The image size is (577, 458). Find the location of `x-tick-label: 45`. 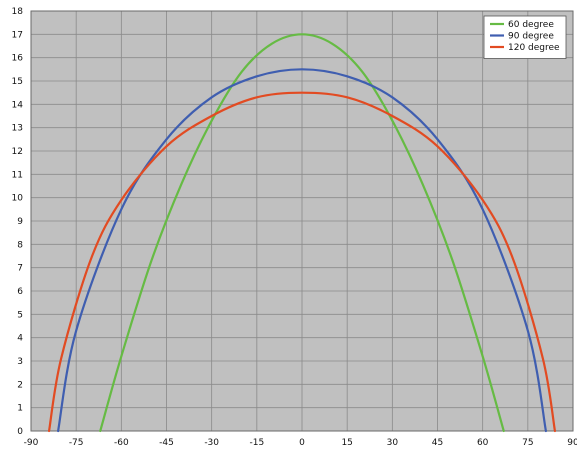

x-tick-label: 45 is located at coordinates (437, 443).